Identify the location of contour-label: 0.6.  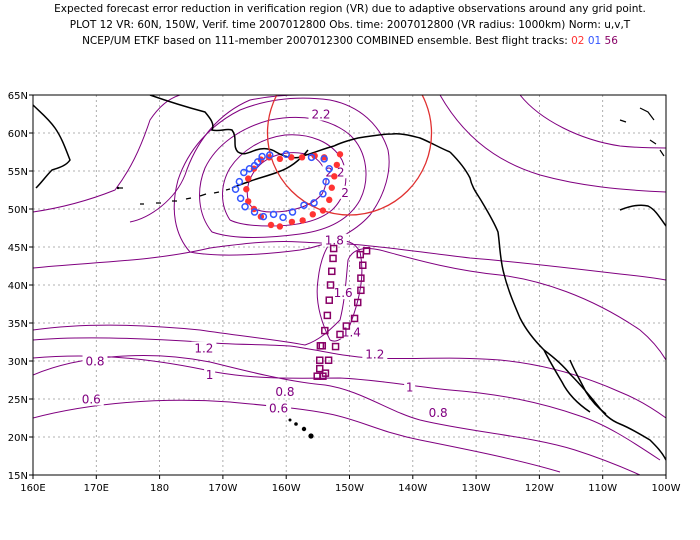
(278, 409).